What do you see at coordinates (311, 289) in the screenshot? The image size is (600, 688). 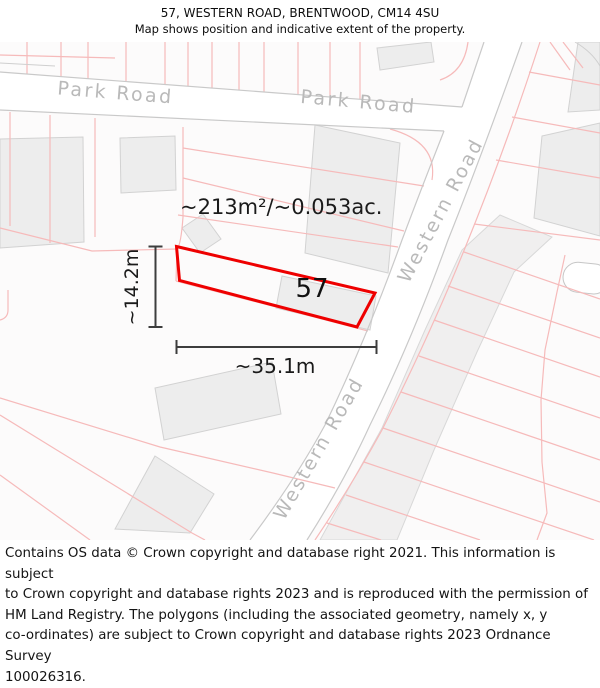 I see `property-number: 57` at bounding box center [311, 289].